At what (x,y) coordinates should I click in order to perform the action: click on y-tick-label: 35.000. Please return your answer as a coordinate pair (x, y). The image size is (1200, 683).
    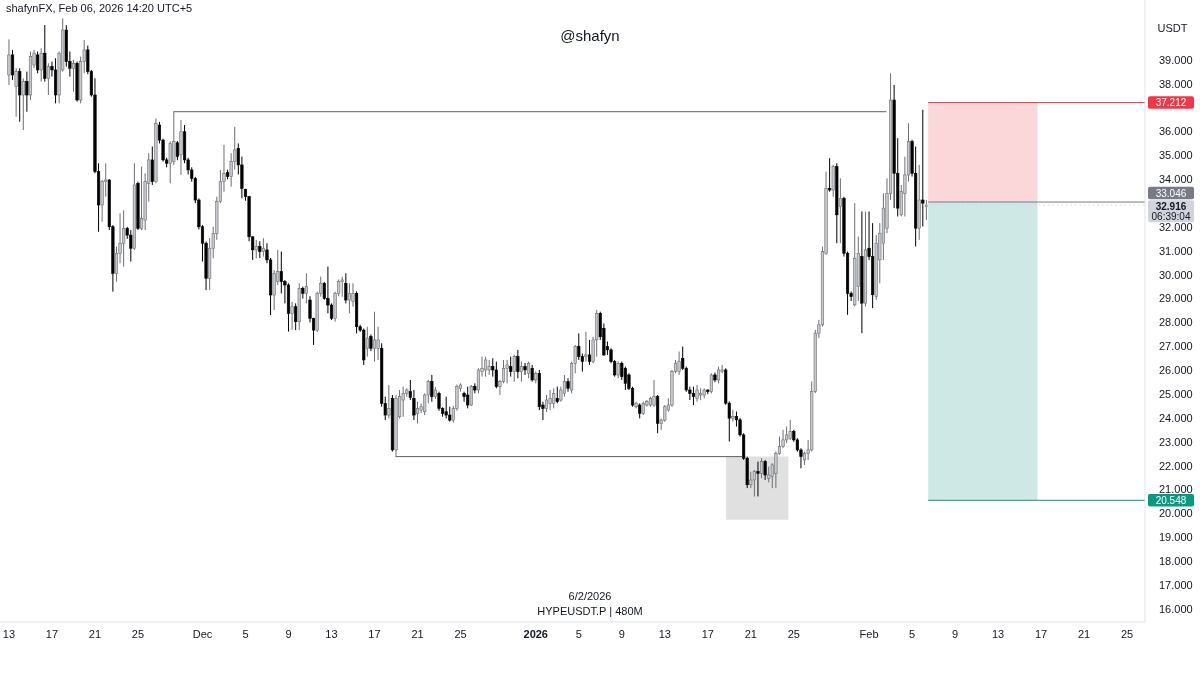
    Looking at the image, I should click on (1176, 155).